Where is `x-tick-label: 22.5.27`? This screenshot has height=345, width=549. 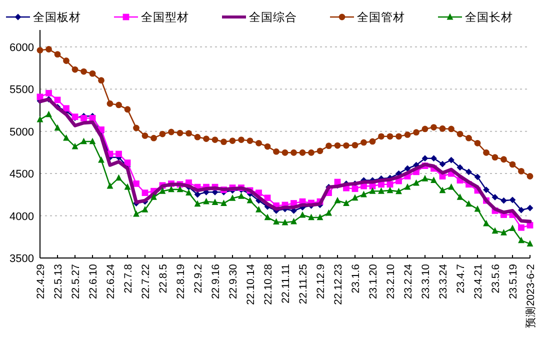 x-tick-label: 22.5.27 is located at coordinates (76, 282).